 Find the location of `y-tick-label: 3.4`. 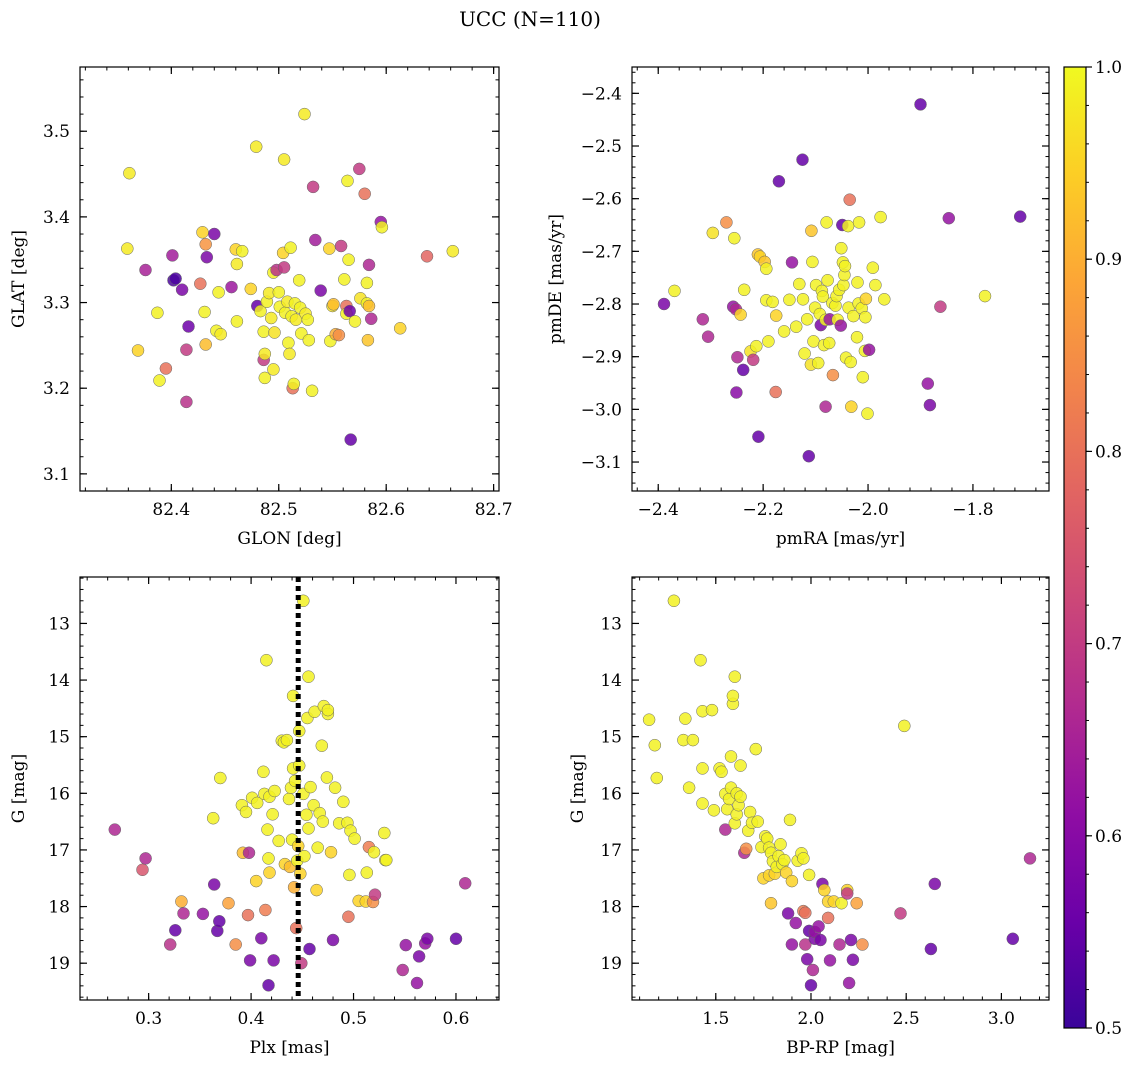

y-tick-label: 3.4 is located at coordinates (56, 218).